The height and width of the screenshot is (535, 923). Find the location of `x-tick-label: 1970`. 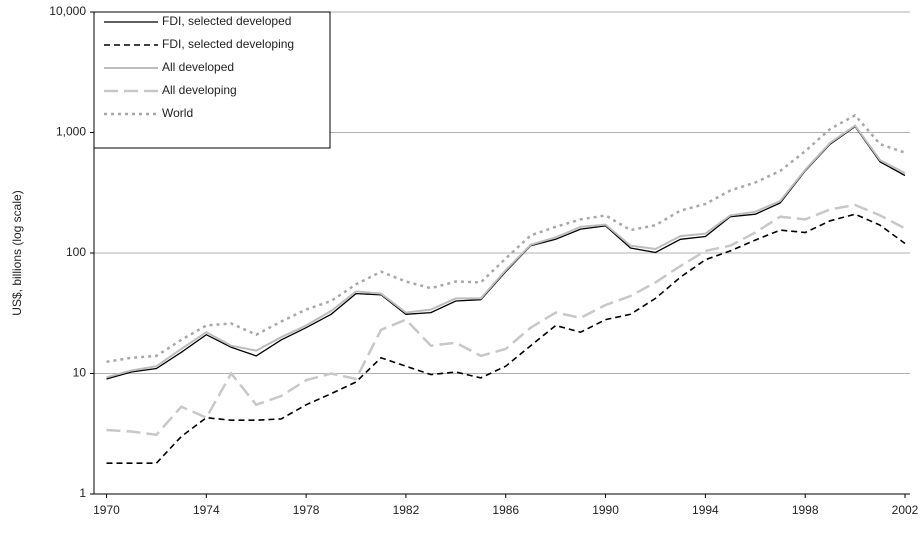

x-tick-label: 1970 is located at coordinates (106, 510).